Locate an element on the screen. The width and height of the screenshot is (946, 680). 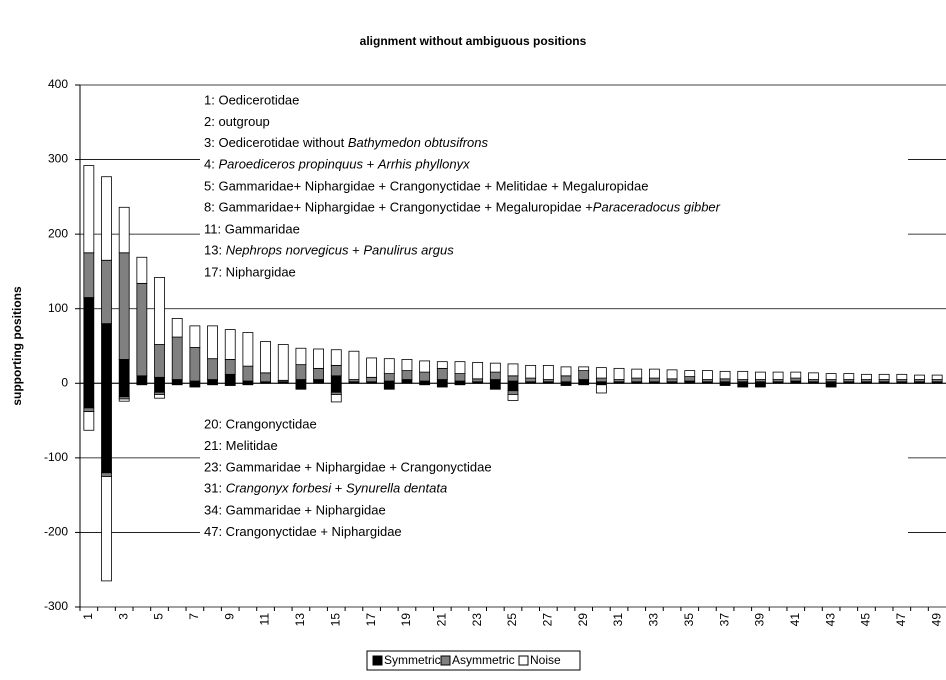
annotation-part: Synurella dentata is located at coordinates (396, 488).